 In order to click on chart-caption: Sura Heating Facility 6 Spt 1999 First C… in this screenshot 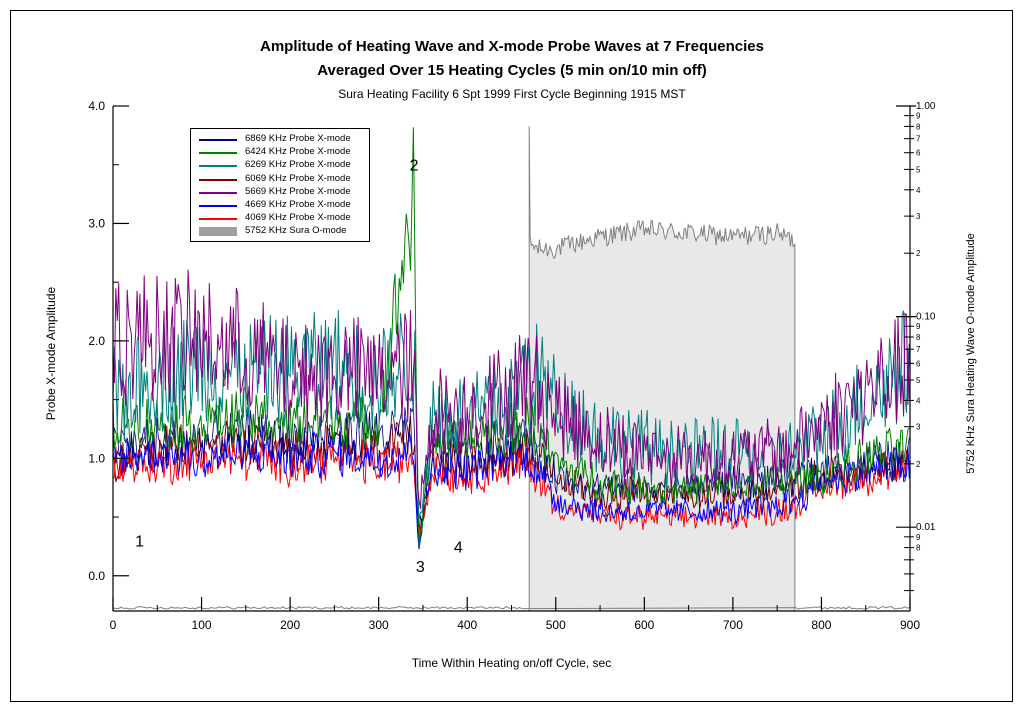, I will do `click(512, 94)`.